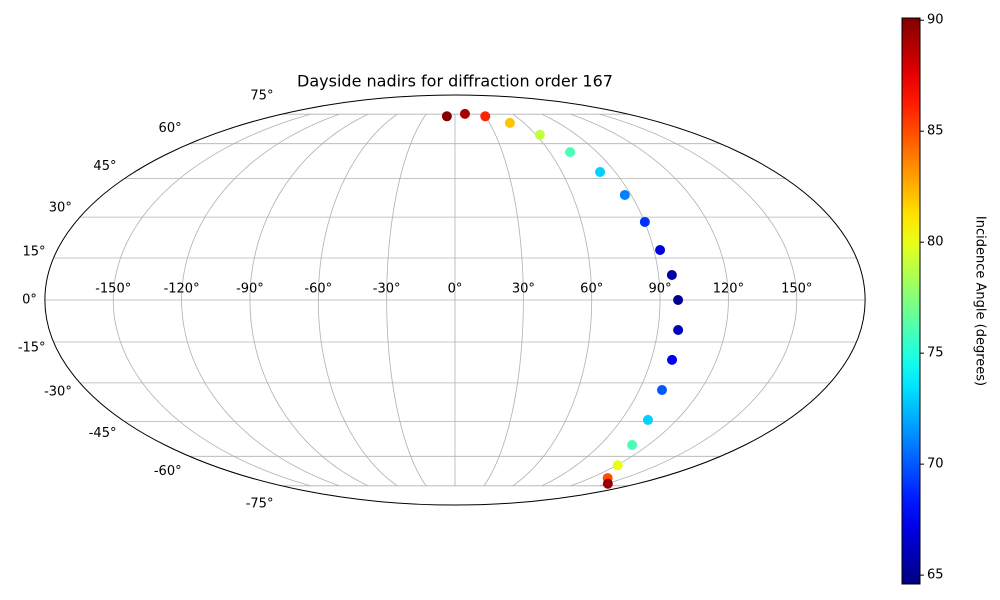 Image resolution: width=1000 pixels, height=600 pixels. What do you see at coordinates (32, 347) in the screenshot?
I see `y-tick-label: -15°` at bounding box center [32, 347].